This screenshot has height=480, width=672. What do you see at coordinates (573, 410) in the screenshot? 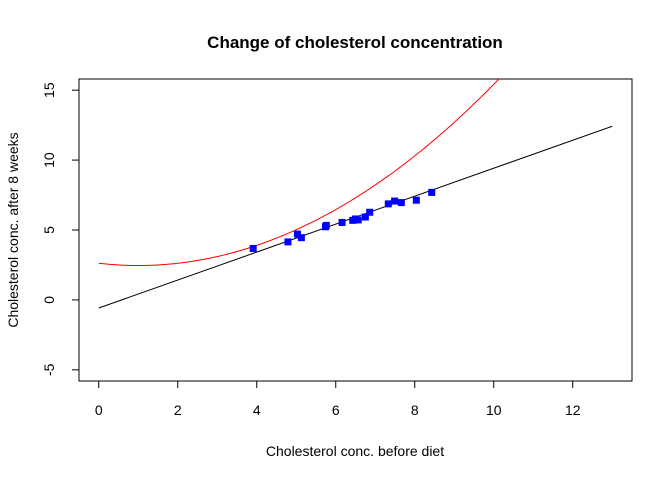
I see `x-tick-label: 12` at bounding box center [573, 410].